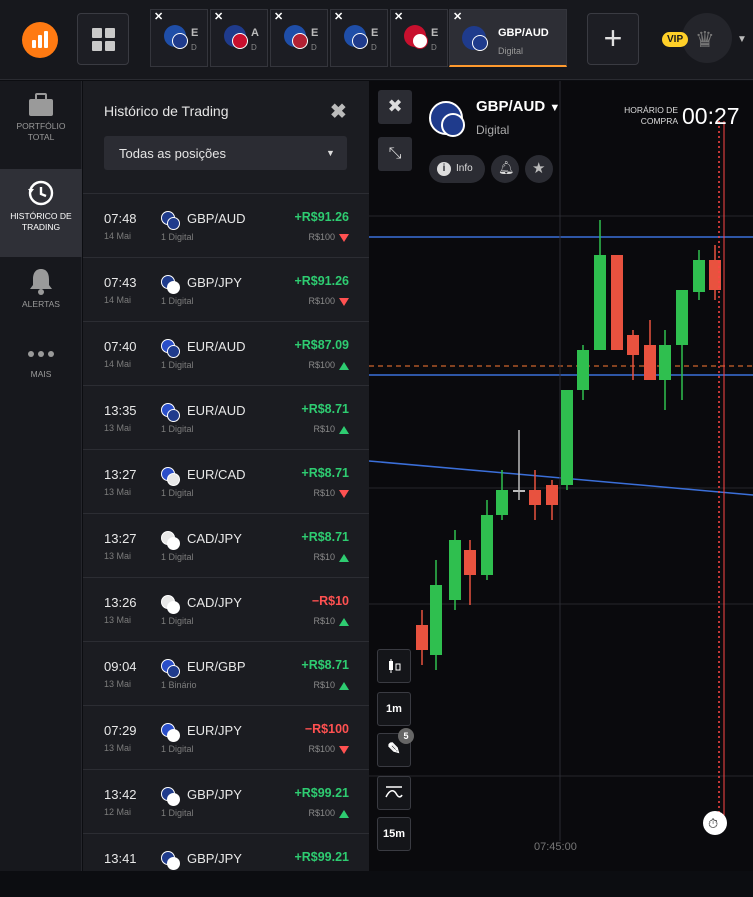  Describe the element at coordinates (321, 301) in the screenshot. I see `trade-stake: R$100` at that location.